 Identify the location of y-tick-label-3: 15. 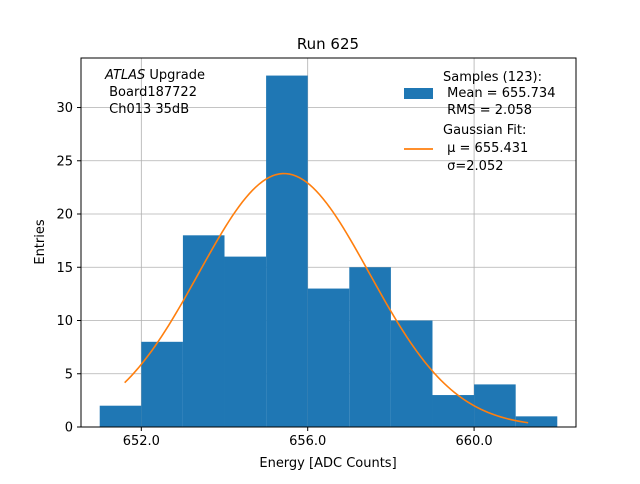
(64, 268).